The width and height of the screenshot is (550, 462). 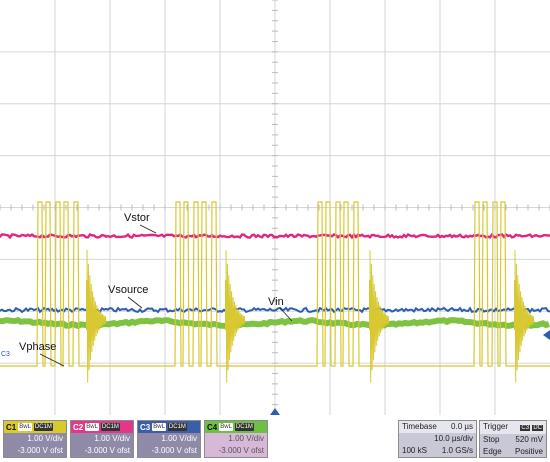 What do you see at coordinates (244, 427) in the screenshot?
I see `channel-4-coupling-tag: DC1M` at bounding box center [244, 427].